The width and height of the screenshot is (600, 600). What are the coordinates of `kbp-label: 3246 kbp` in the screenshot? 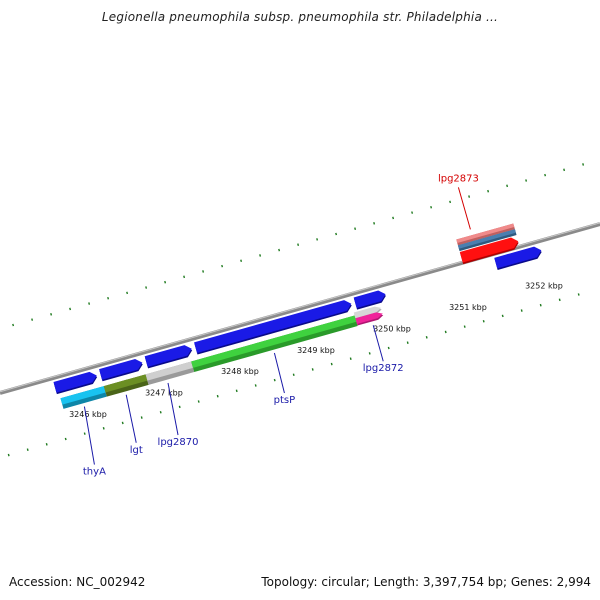 It's located at (88, 414).